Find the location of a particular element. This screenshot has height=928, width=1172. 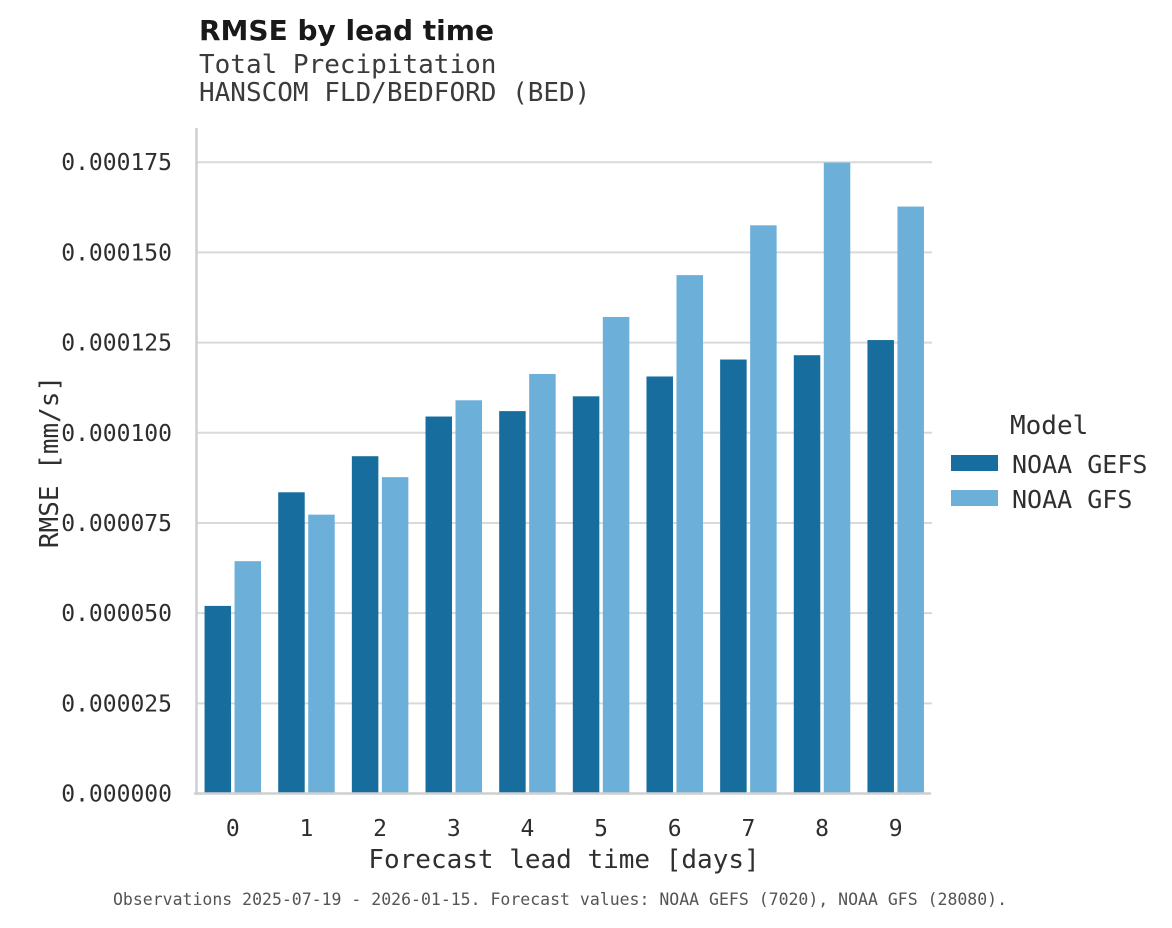

y-tick-label-0.000075: 0.000075 is located at coordinates (116, 524).